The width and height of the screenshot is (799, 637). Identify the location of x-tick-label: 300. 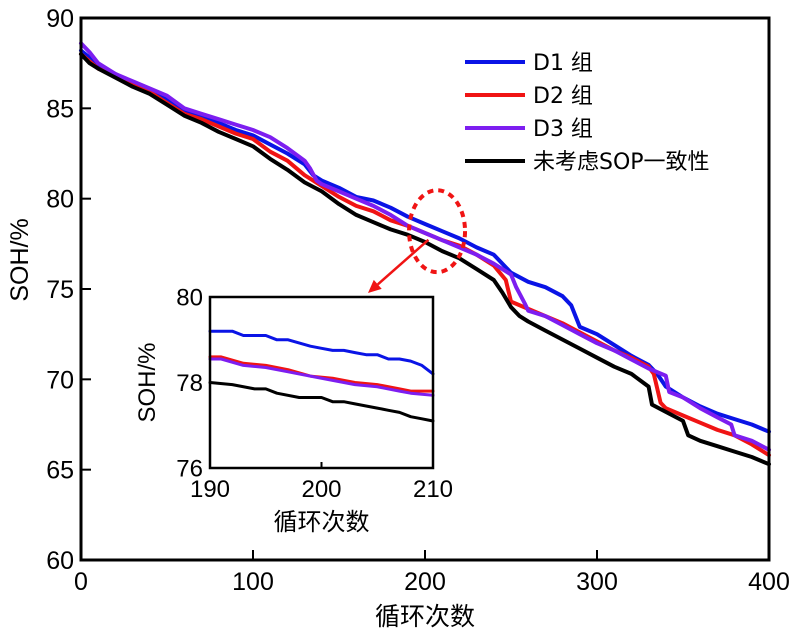
(597, 582).